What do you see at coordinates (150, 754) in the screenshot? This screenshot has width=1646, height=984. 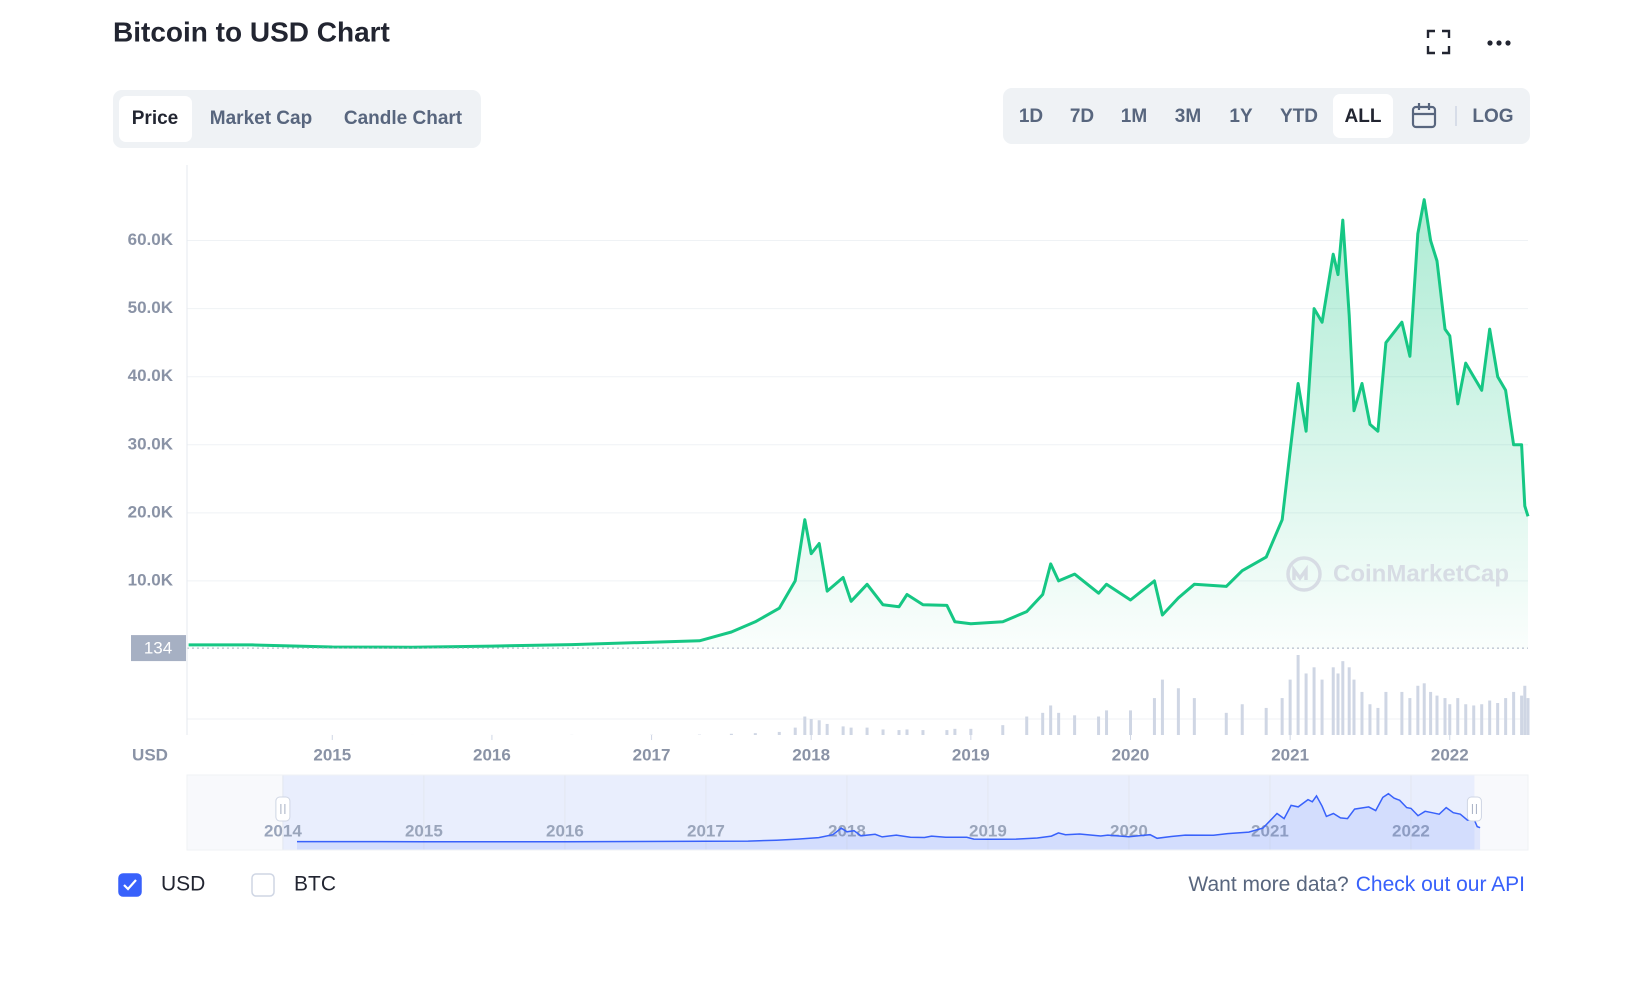 I see `y-axis-label: USD` at bounding box center [150, 754].